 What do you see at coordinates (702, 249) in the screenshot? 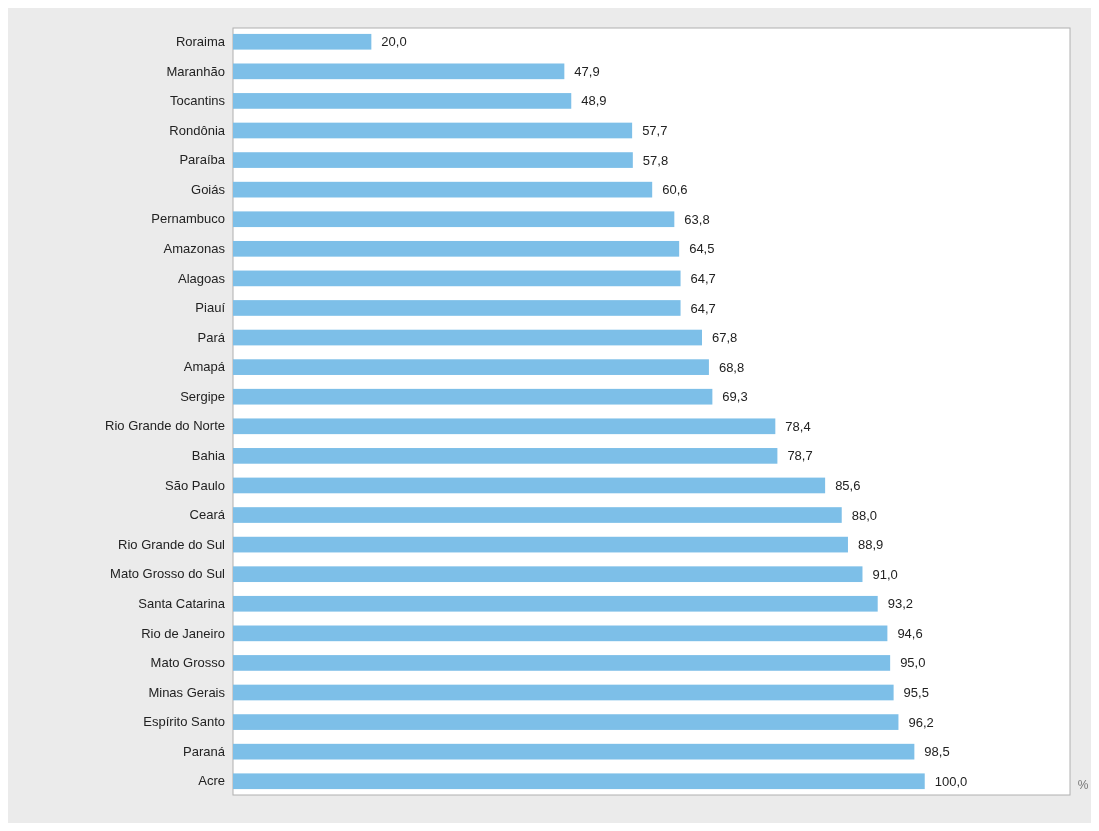
I see `data-label: 64,5` at bounding box center [702, 249].